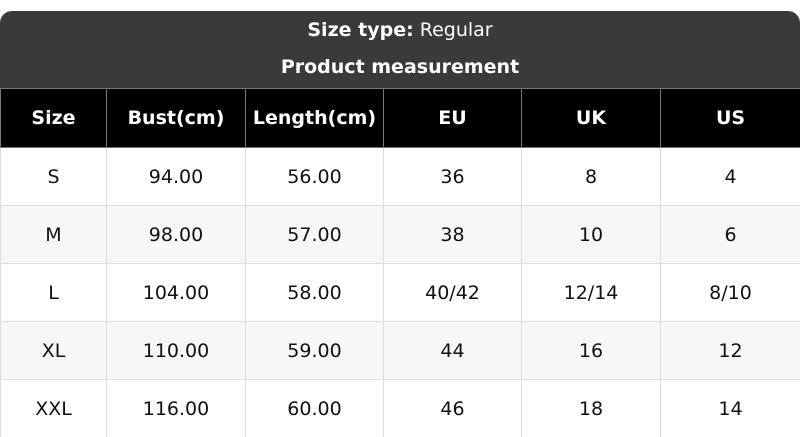 The width and height of the screenshot is (800, 437). I want to click on table-cell: 16, so click(591, 350).